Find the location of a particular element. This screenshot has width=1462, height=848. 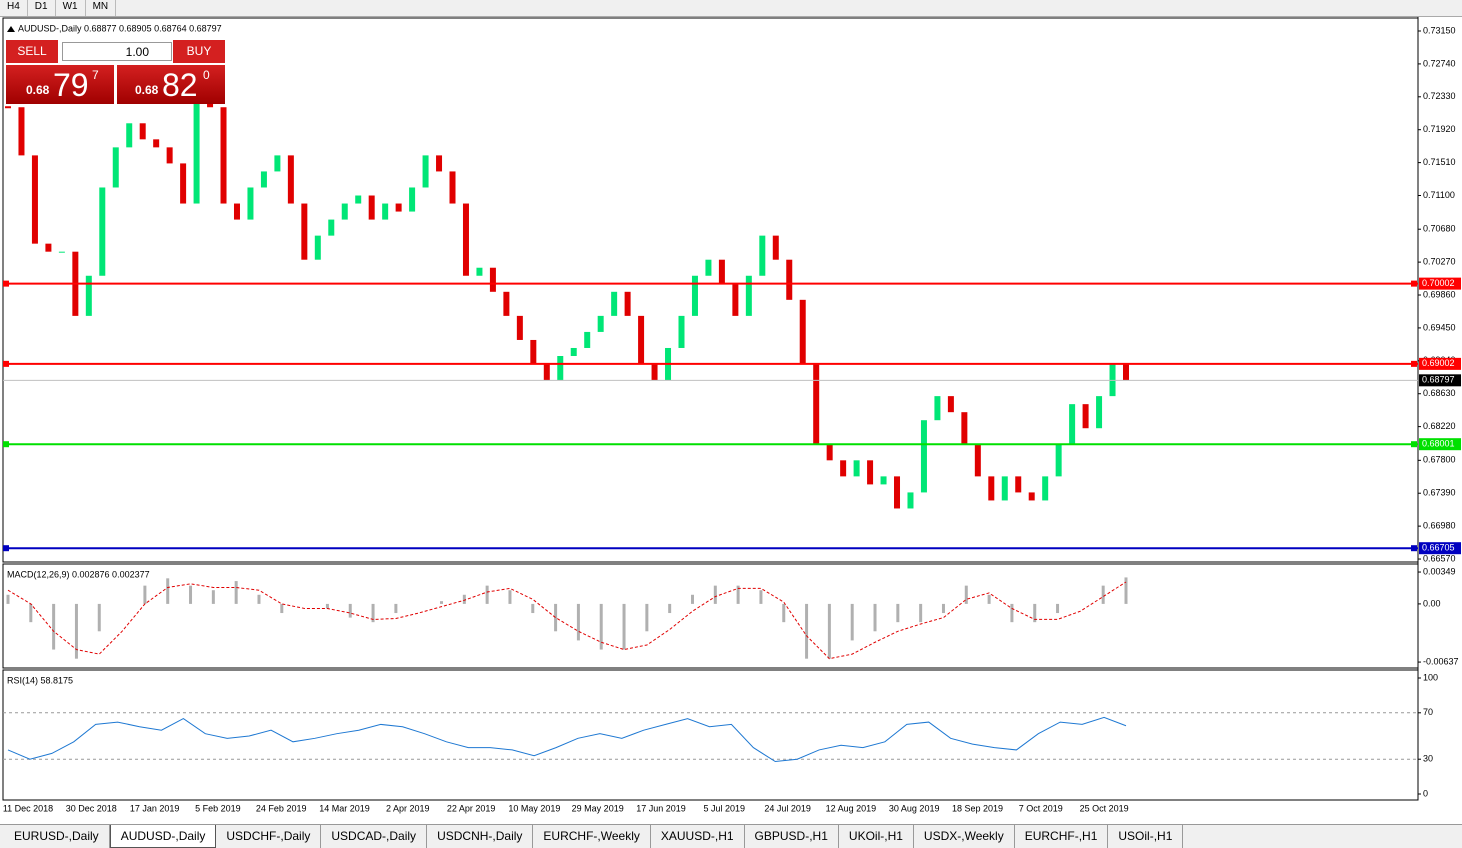

y-tick-label: 0.70270 is located at coordinates (1439, 261).